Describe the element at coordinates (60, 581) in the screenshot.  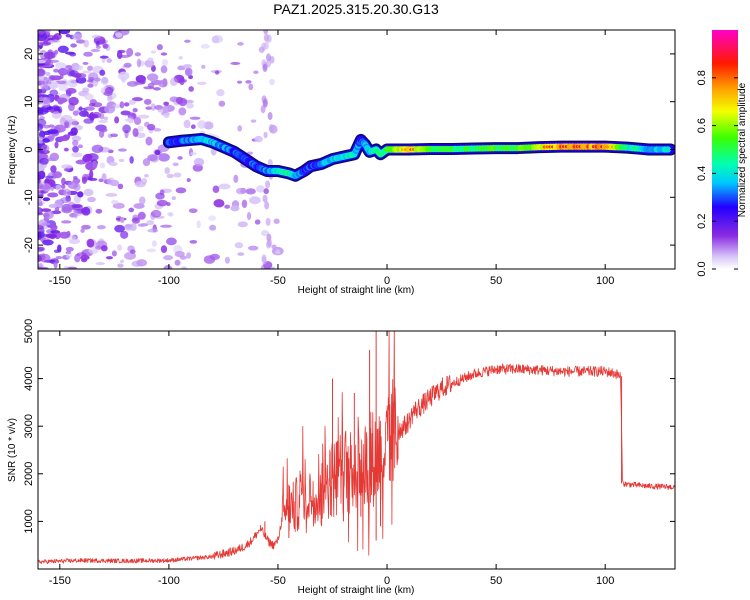
I see `snr-x-tick-label: -150` at that location.